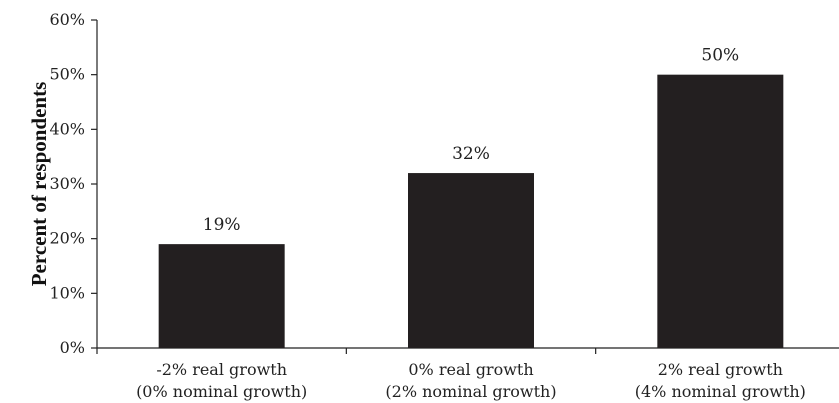  Describe the element at coordinates (470, 369) in the screenshot. I see `category-label: 0% real growth` at that location.